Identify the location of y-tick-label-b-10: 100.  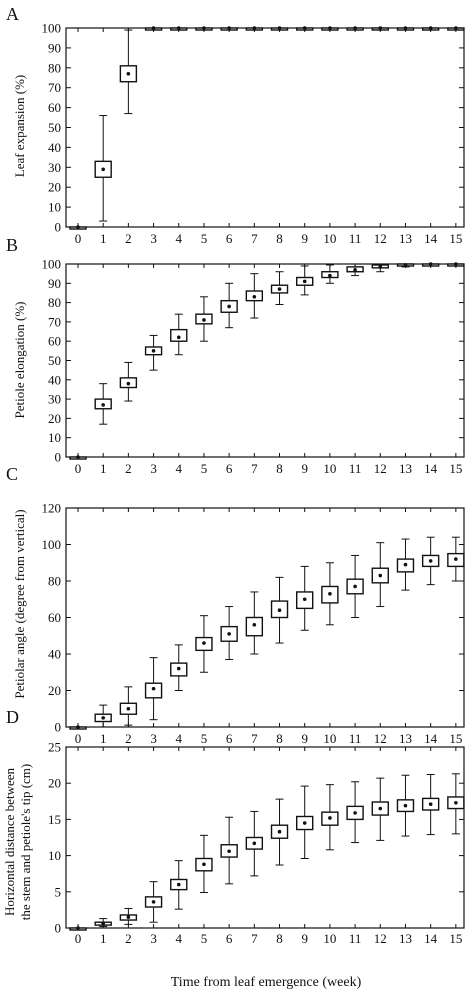
(52, 264).